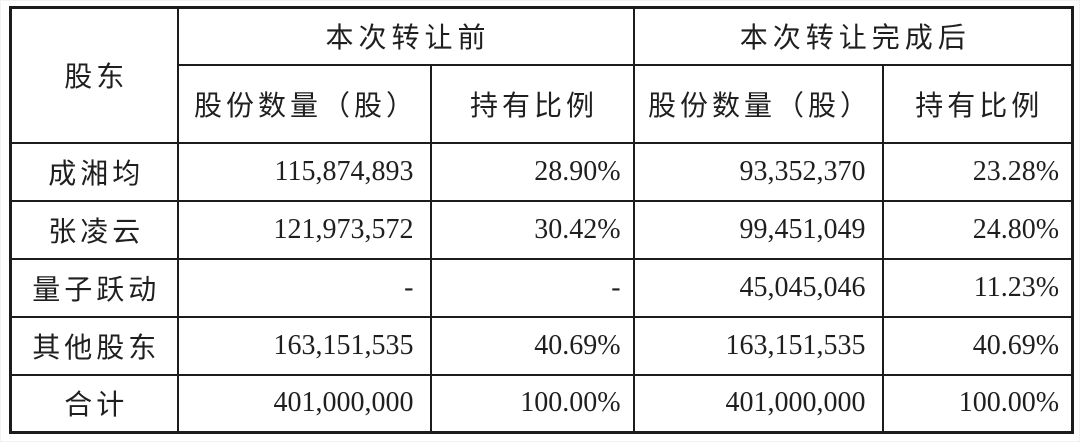 This screenshot has height=442, width=1080. Describe the element at coordinates (94, 345) in the screenshot. I see `cell-shareholder-name: 其他股东` at that location.